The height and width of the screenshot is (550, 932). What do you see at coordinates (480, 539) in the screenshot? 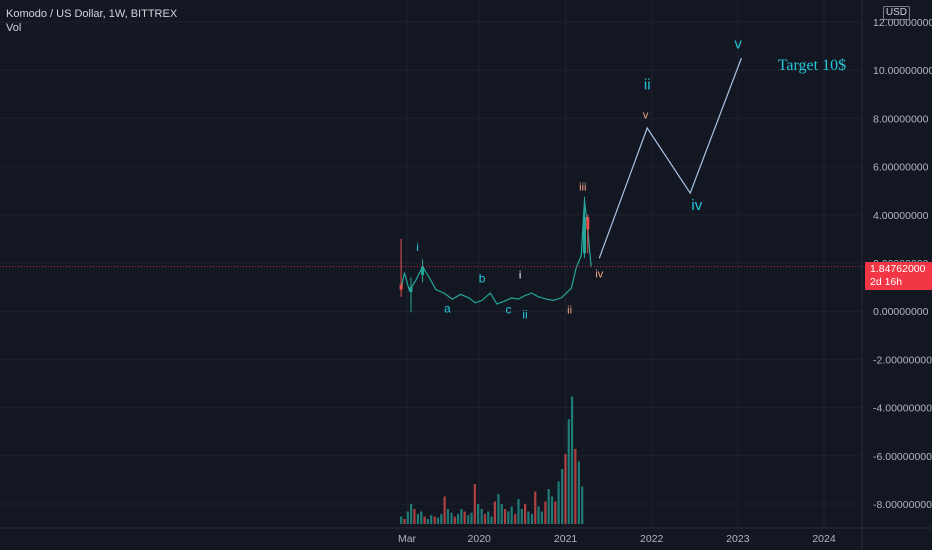
I see `x-tick-label: 2020` at bounding box center [480, 539].